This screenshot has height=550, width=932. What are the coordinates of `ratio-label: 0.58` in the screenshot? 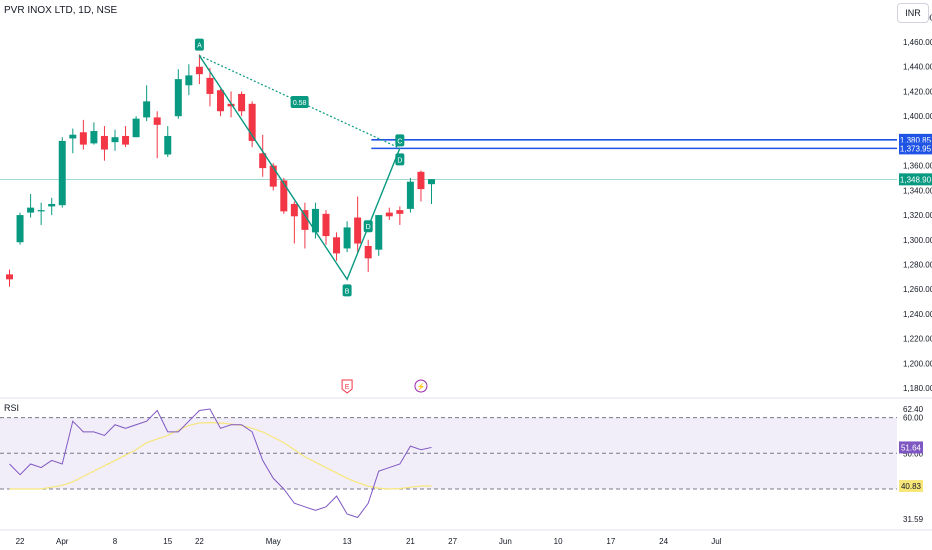 It's located at (300, 103).